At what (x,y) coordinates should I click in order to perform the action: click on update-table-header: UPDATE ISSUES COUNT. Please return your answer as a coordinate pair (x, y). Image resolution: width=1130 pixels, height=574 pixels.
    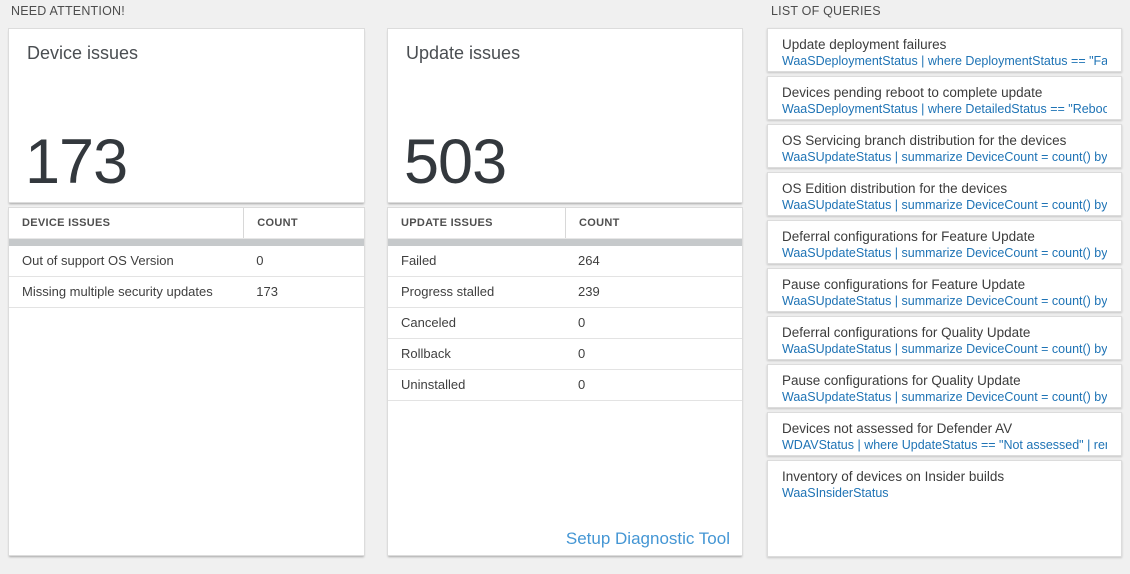
    Looking at the image, I should click on (565, 223).